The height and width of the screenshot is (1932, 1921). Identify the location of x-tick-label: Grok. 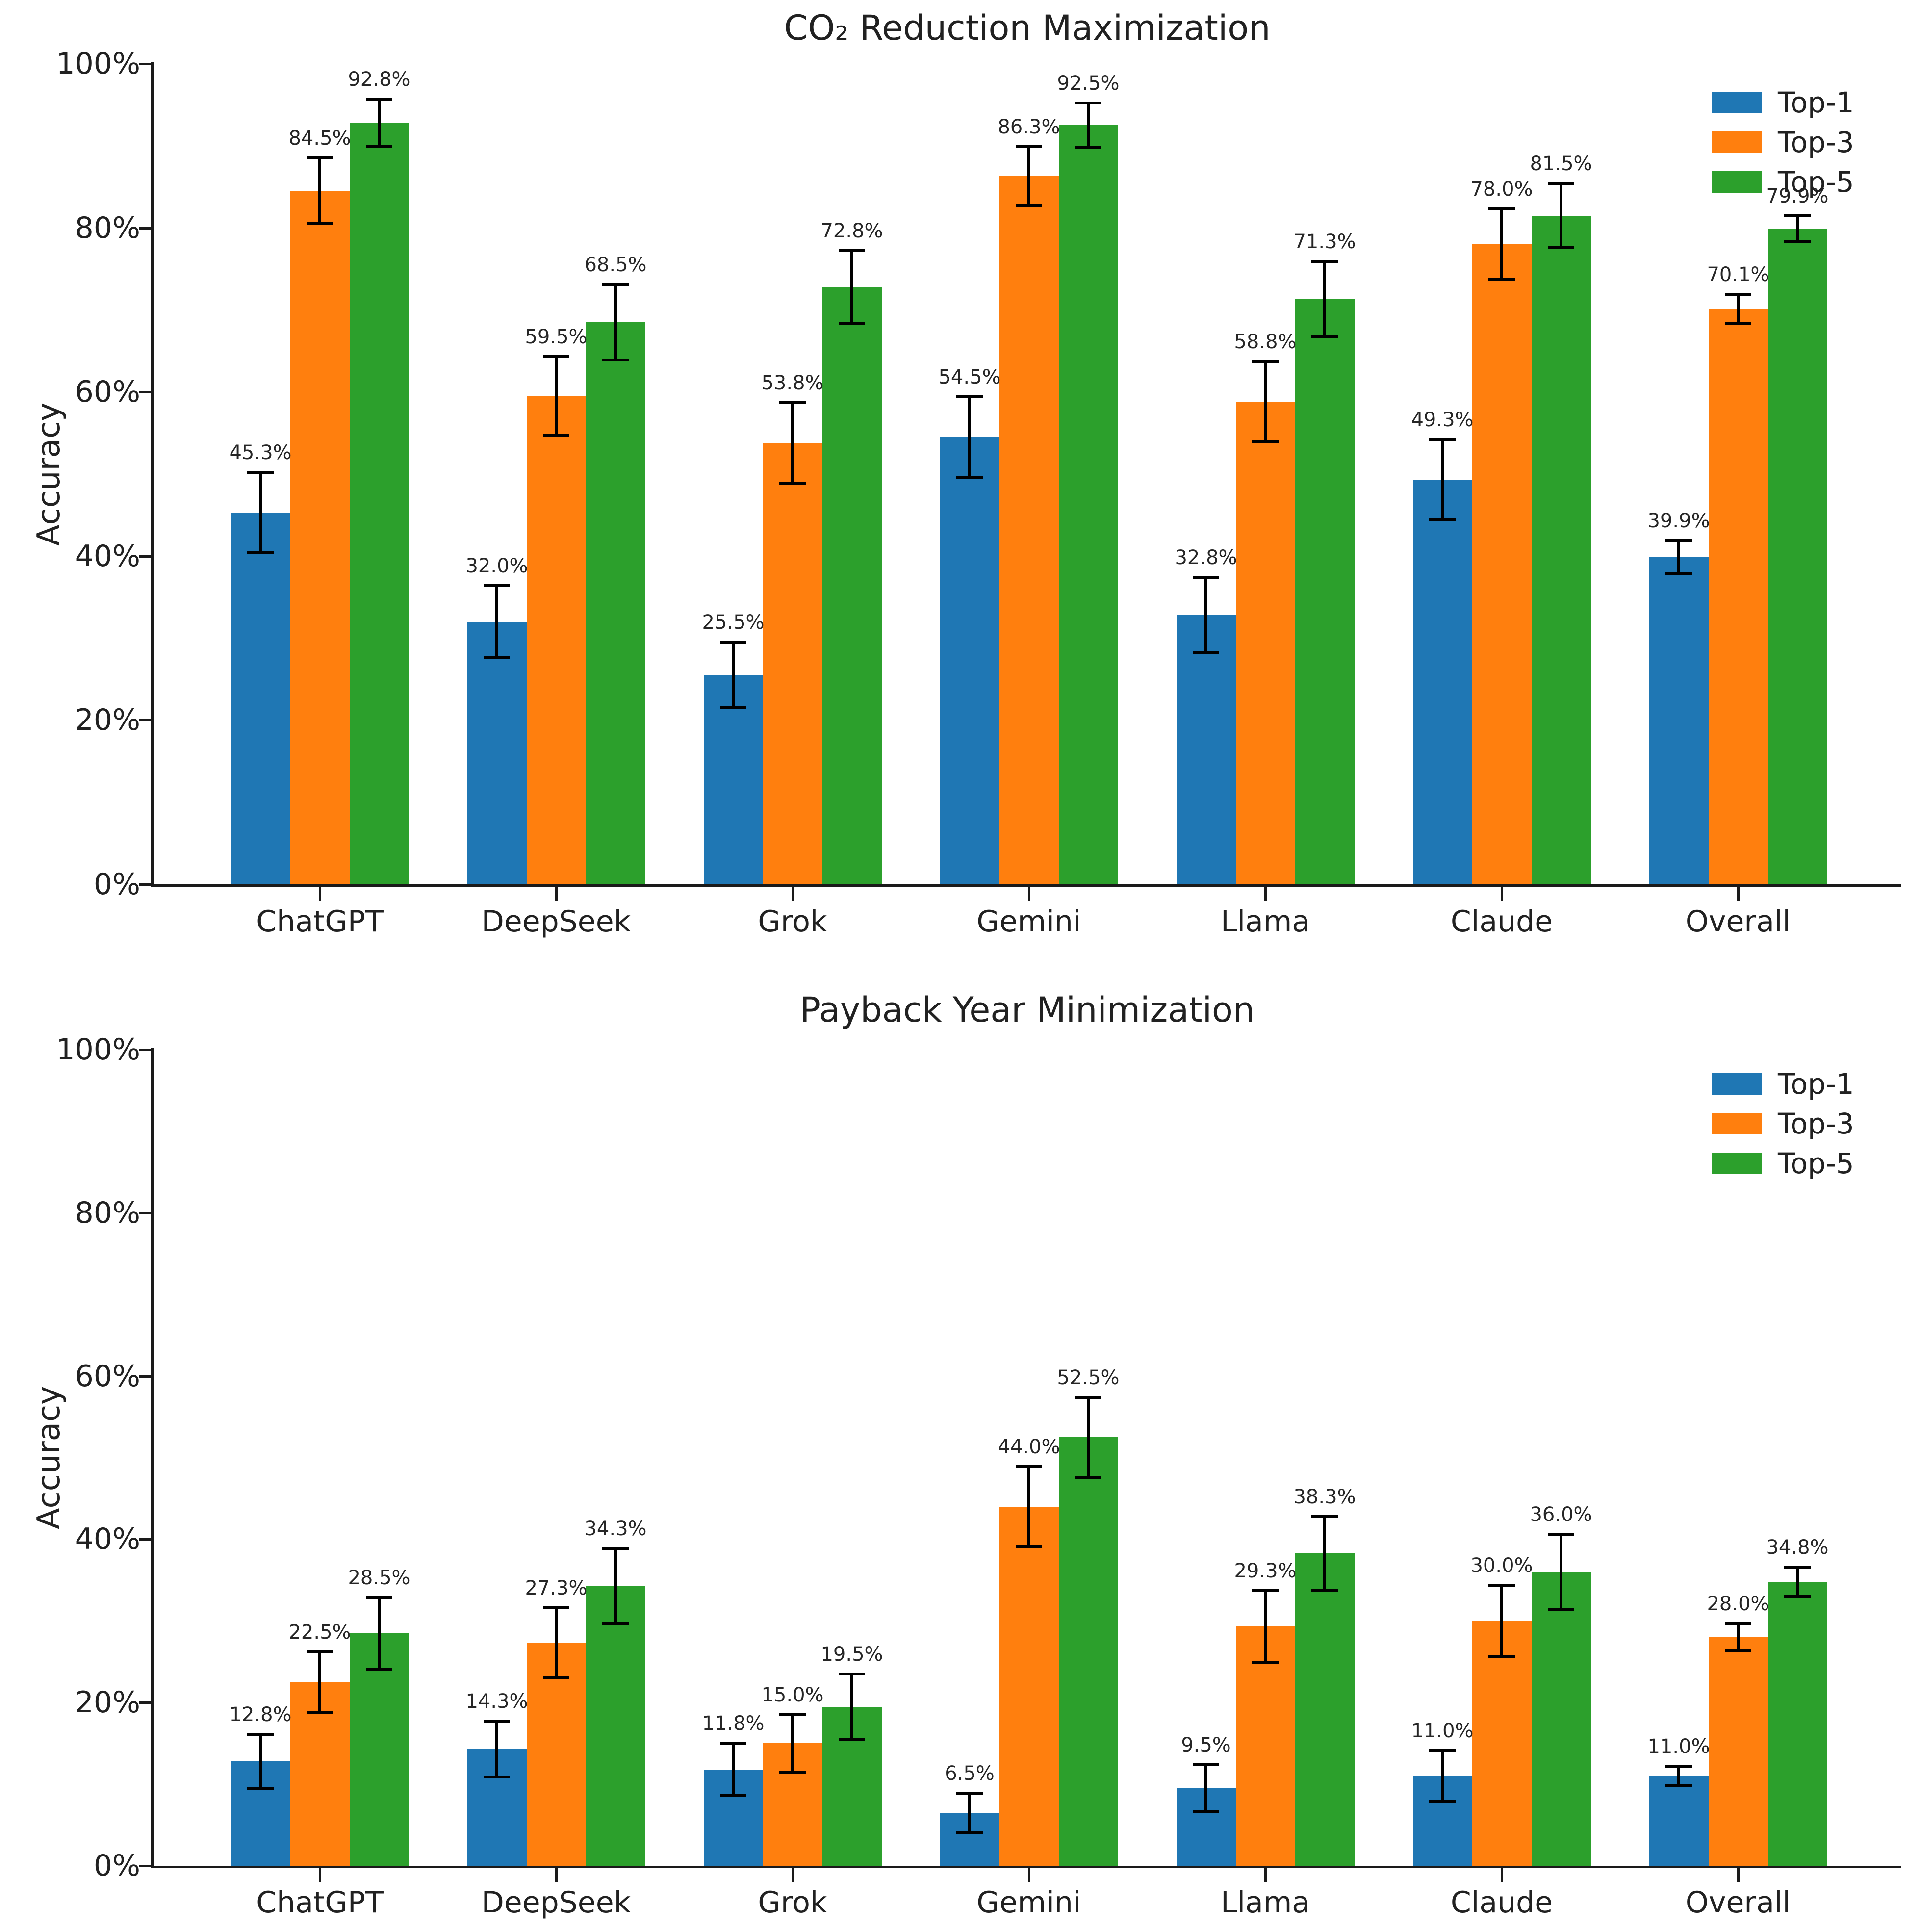
(793, 1902).